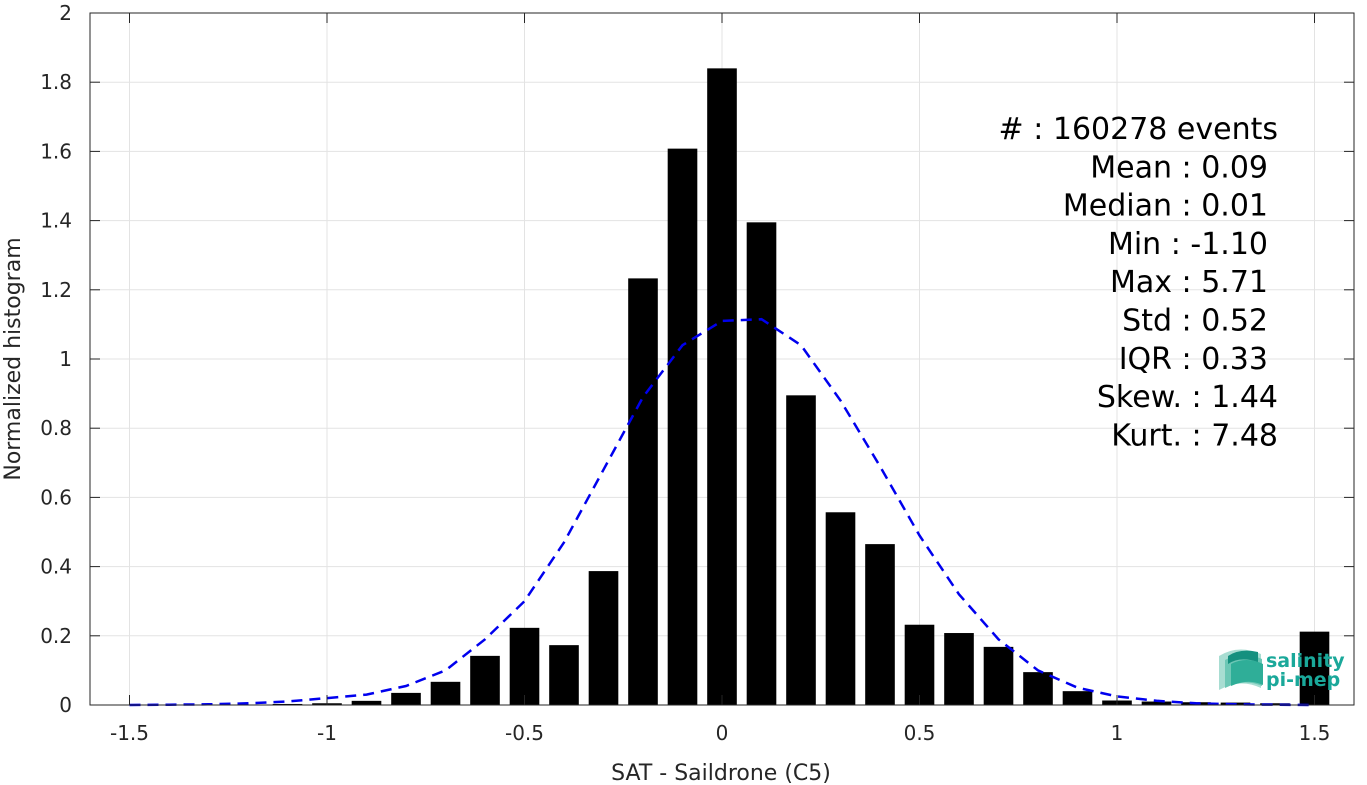 The image size is (1367, 785). I want to click on y-tick-label: 0, so click(65, 705).